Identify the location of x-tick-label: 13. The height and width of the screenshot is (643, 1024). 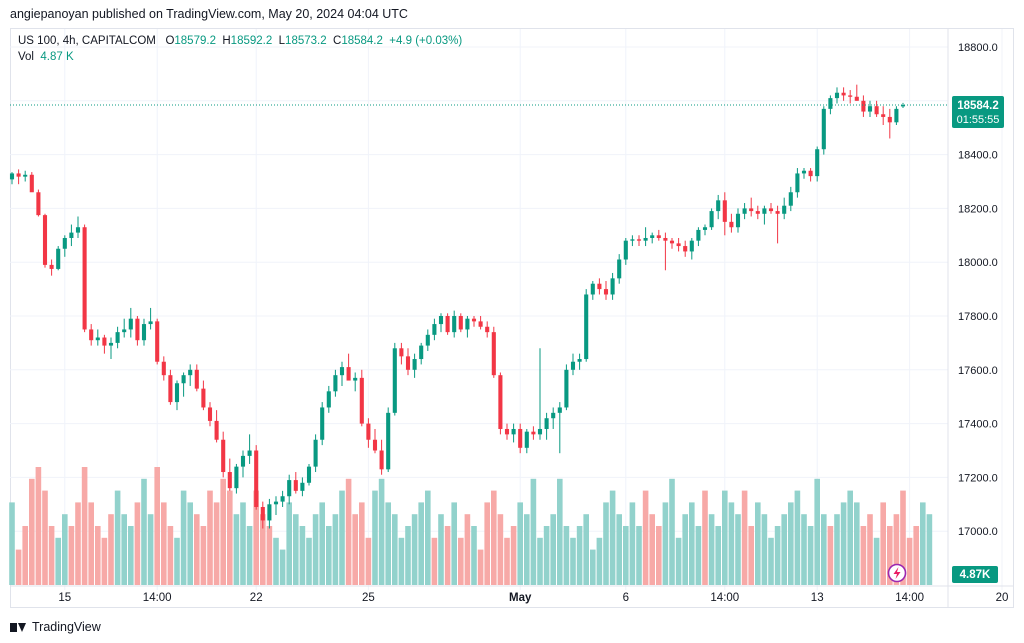
(817, 598).